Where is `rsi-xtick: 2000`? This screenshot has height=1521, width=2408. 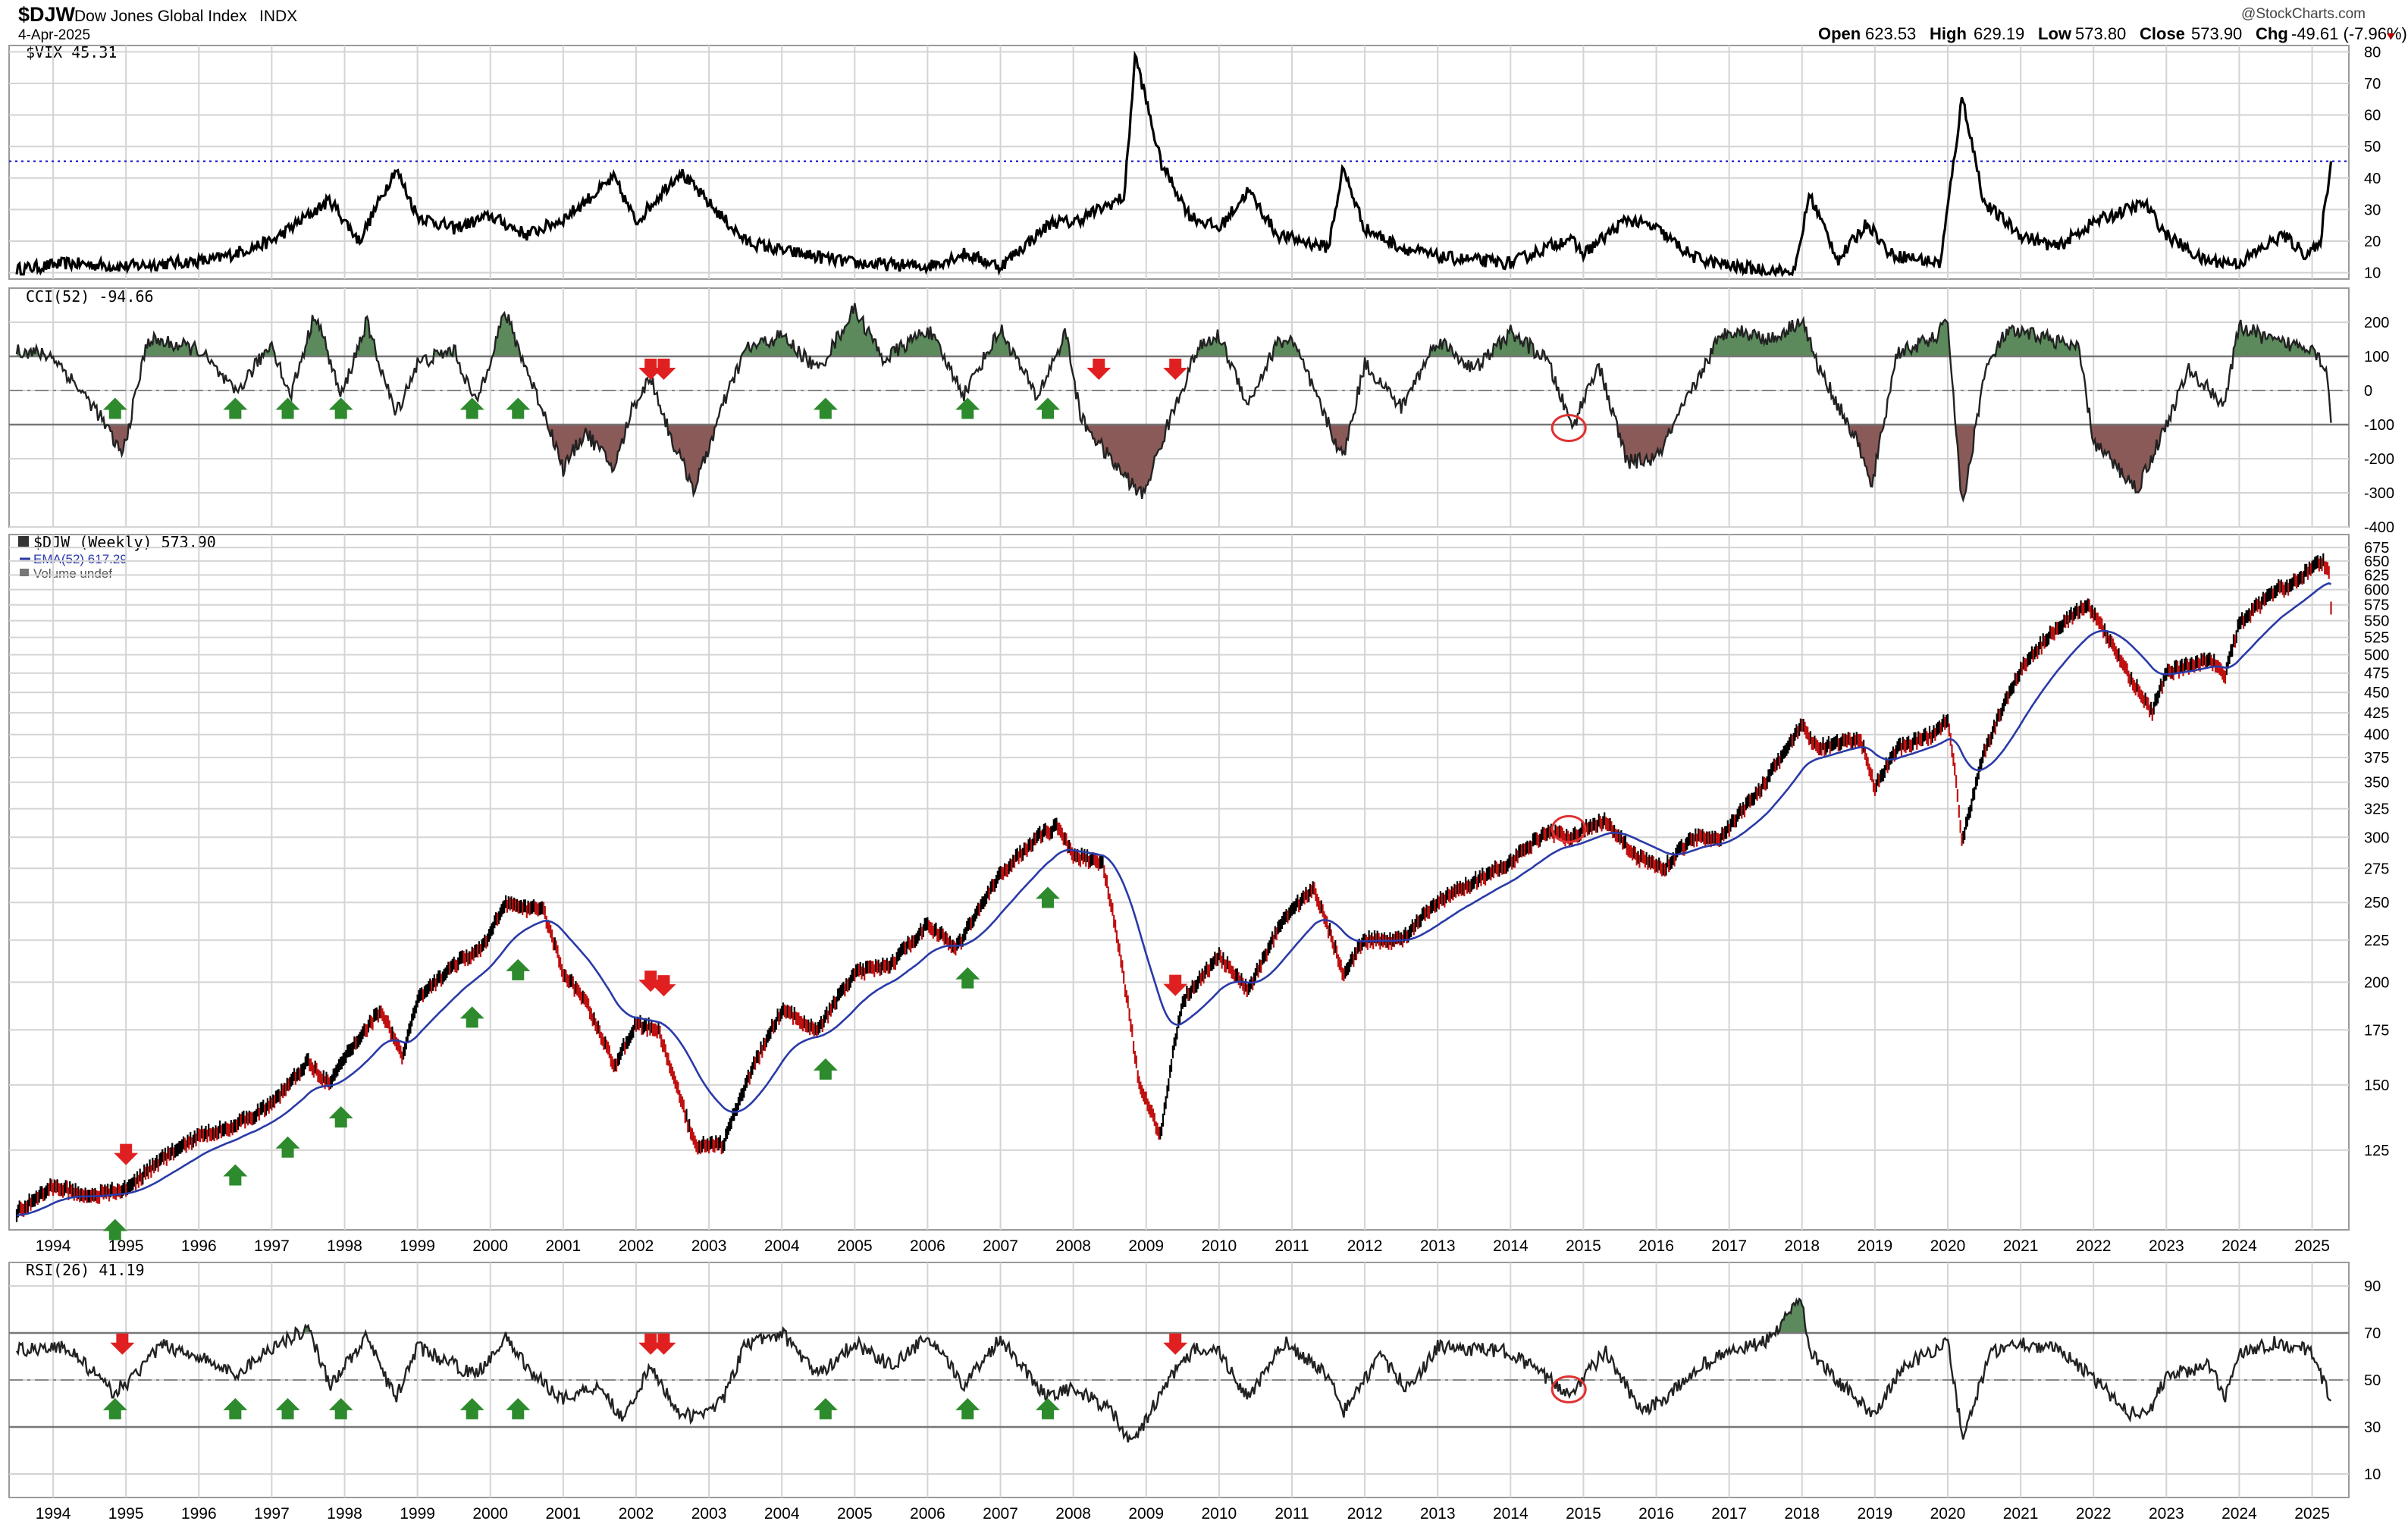 rsi-xtick: 2000 is located at coordinates (490, 1513).